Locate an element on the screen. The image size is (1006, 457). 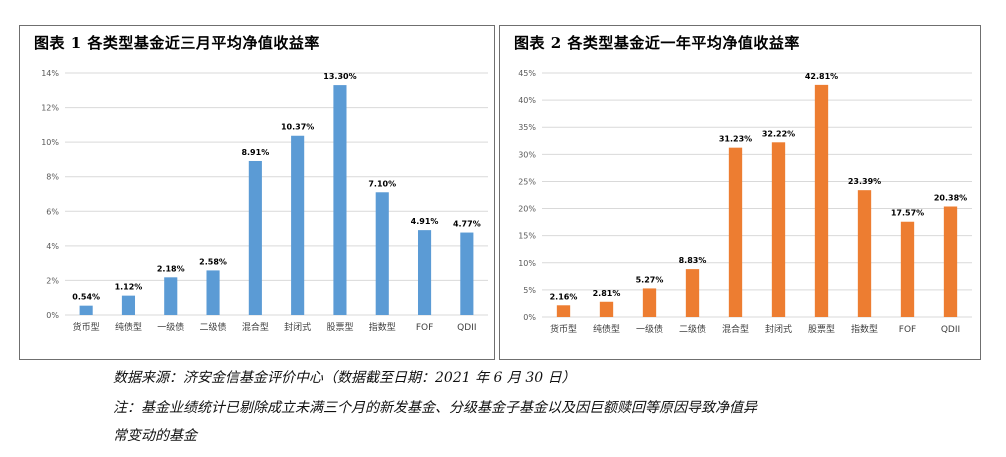
chart-title: 图表 2 各类型基金近一年平均净值收益率 is located at coordinates (657, 43).